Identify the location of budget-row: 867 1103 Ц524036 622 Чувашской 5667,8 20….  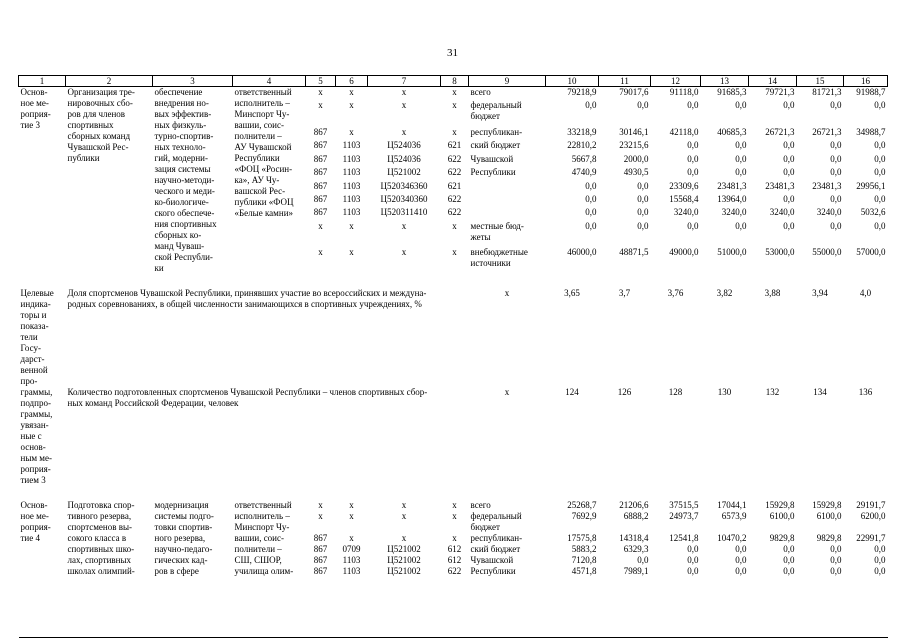
(453, 160).